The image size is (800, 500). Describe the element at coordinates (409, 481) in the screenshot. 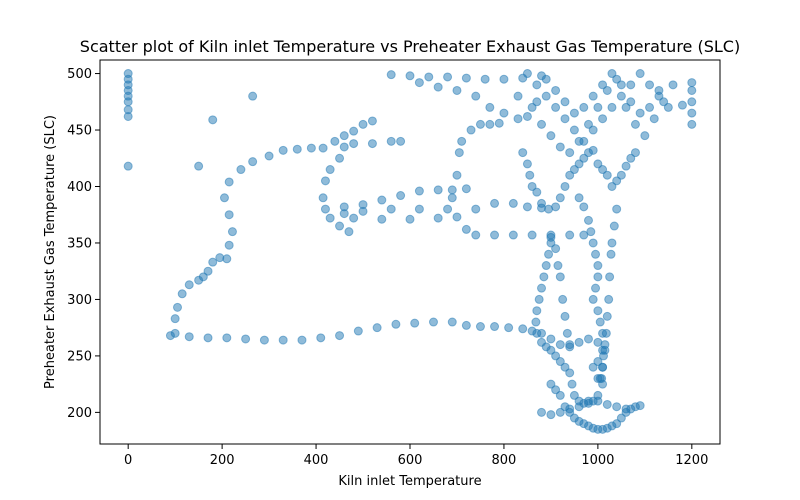

I see `x-axis-label: Kiln inlet Temperature` at that location.